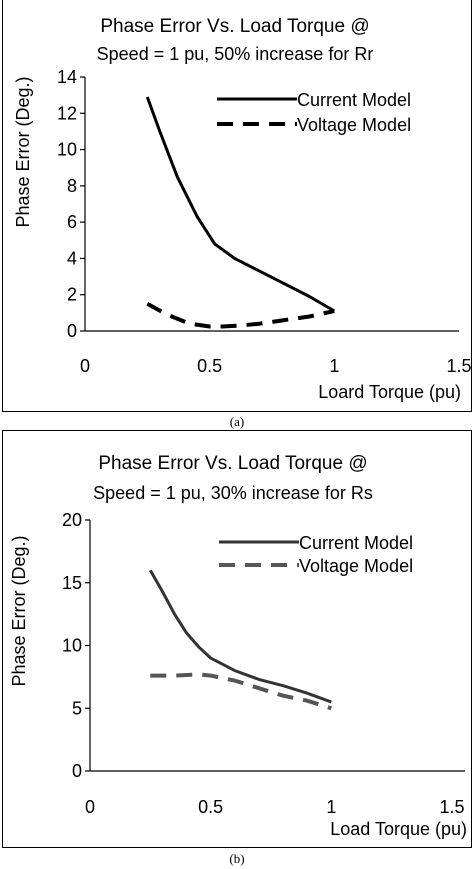  What do you see at coordinates (67, 77) in the screenshot?
I see `chart-a-y-tick-label: 14` at bounding box center [67, 77].